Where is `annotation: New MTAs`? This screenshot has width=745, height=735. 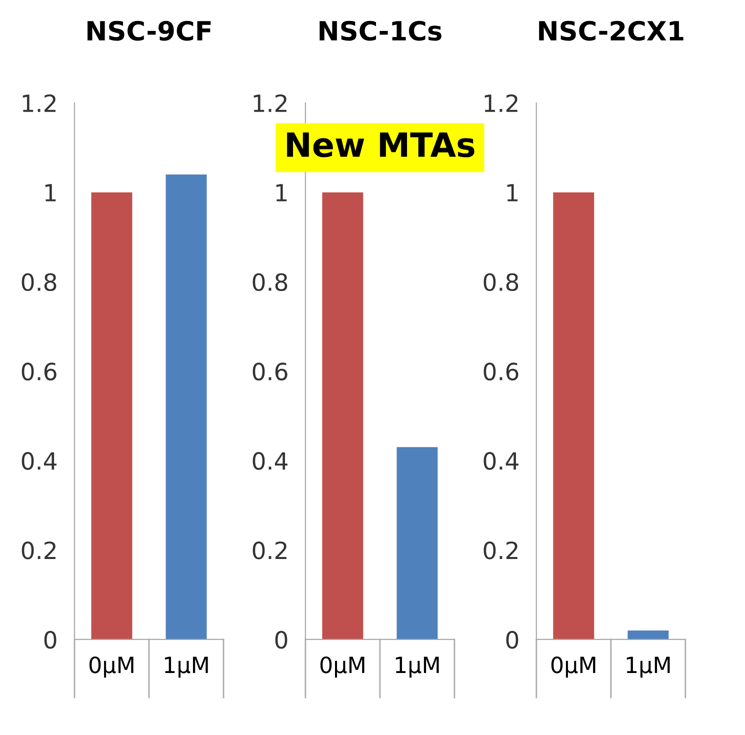 annotation: New MTAs is located at coordinates (380, 145).